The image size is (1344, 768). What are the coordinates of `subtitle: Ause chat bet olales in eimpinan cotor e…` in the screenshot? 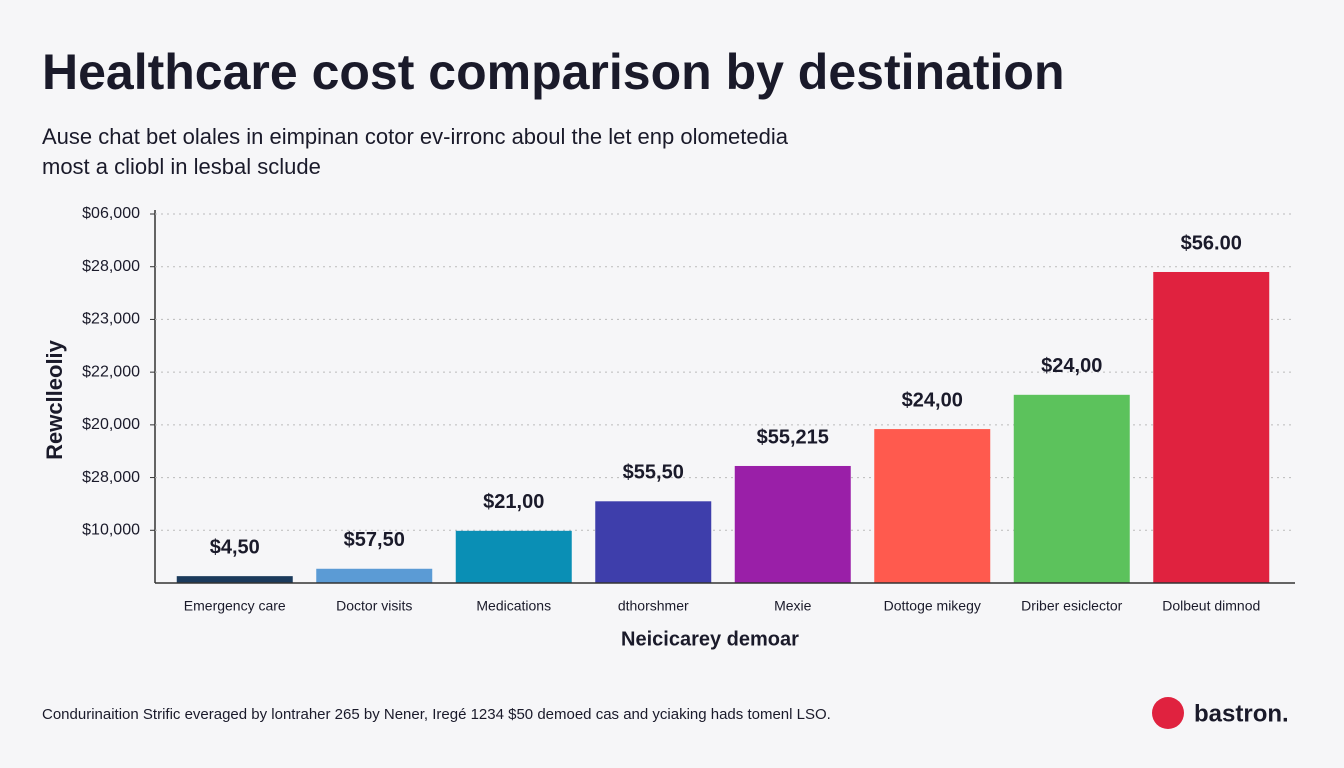 It's located at (415, 136).